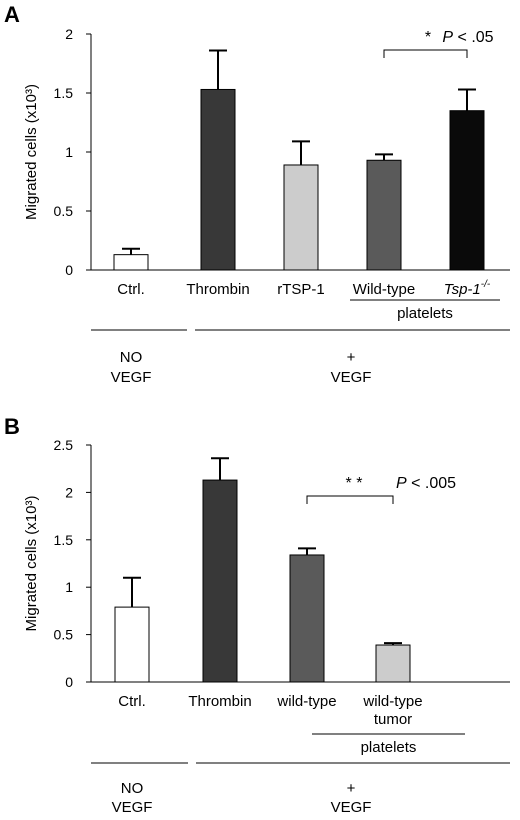 The height and width of the screenshot is (820, 520). Describe the element at coordinates (384, 289) in the screenshot. I see `category-label: Wild-type` at that location.